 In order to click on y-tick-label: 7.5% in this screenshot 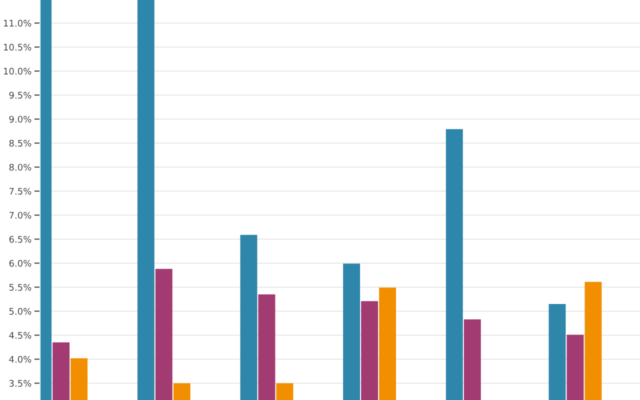, I will do `click(20, 191)`.